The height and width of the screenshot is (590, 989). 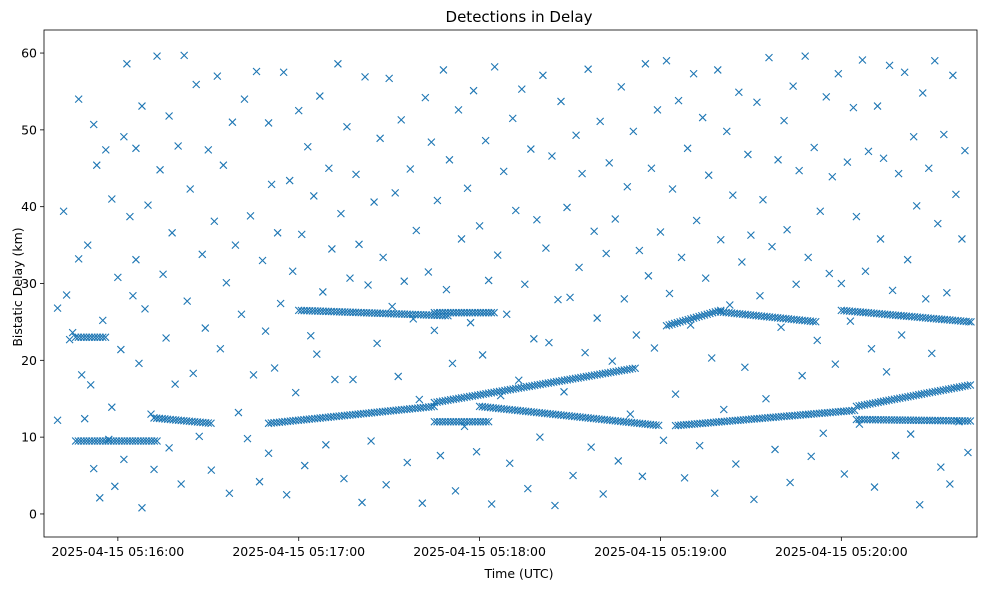 I want to click on y-tick-label: 60, so click(x=29, y=53).